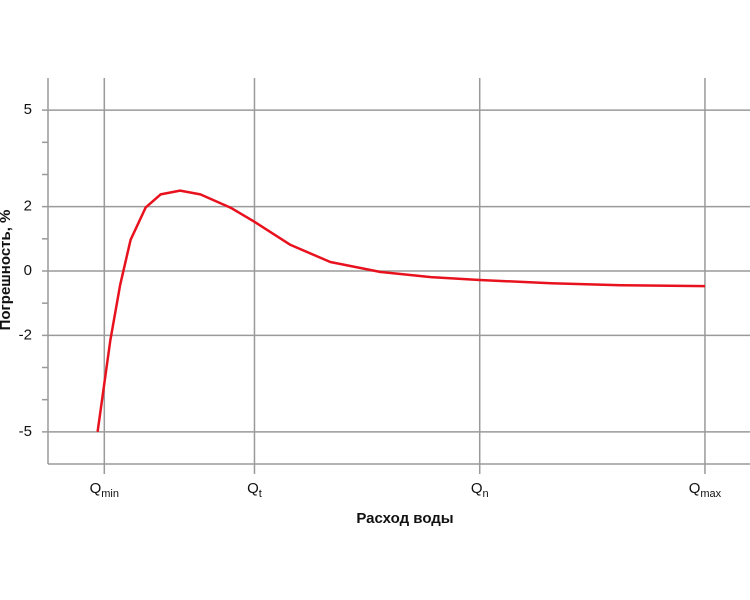 The image size is (750, 600). What do you see at coordinates (485, 494) in the screenshot?
I see `x-tick-subscript: n` at bounding box center [485, 494].